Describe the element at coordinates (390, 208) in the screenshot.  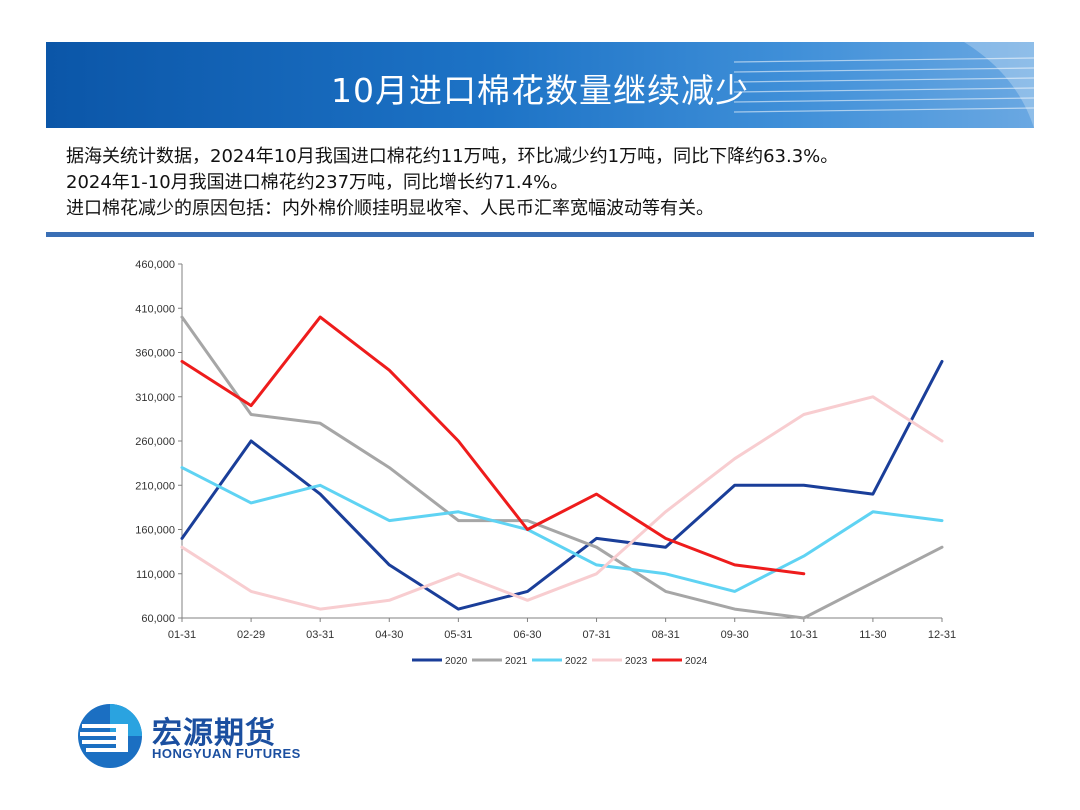
I see `description-line-3: 进口棉花减少的原因包括：内外棉价顺挂明显收窄、人民币汇率宽幅波动等有关。` at that location.